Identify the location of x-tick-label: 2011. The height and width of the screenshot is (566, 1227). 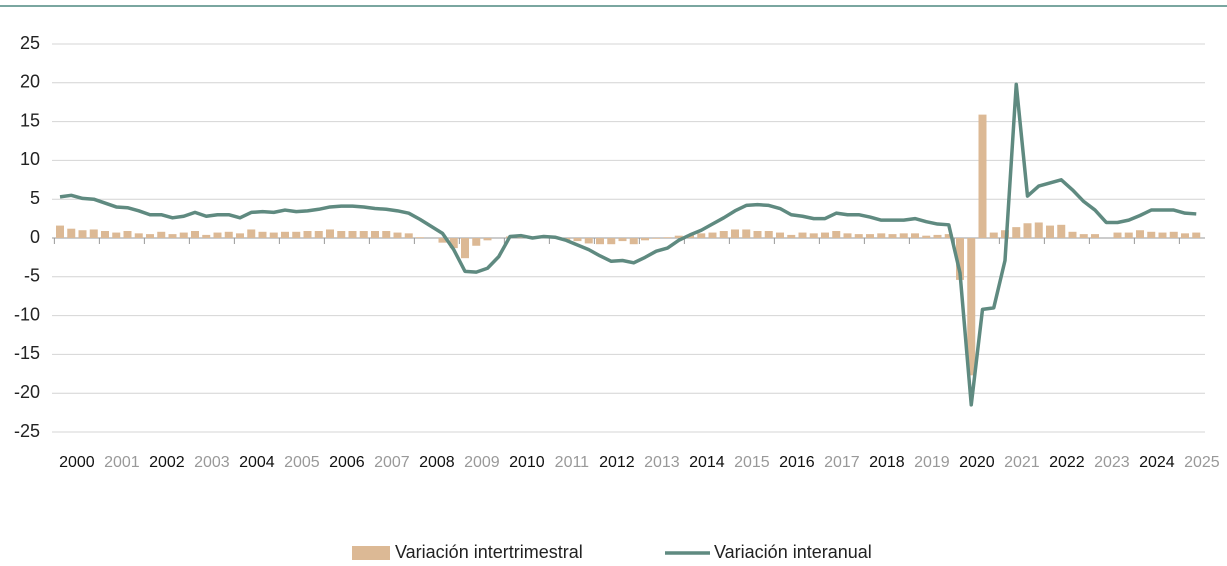
(572, 462).